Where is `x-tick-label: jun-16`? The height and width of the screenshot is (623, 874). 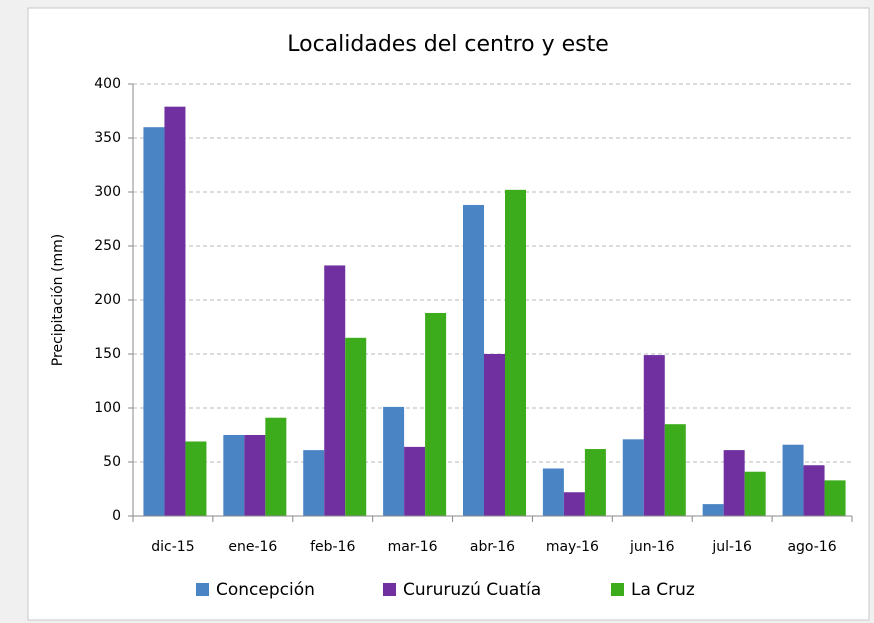
x-tick-label: jun-16 is located at coordinates (652, 547).